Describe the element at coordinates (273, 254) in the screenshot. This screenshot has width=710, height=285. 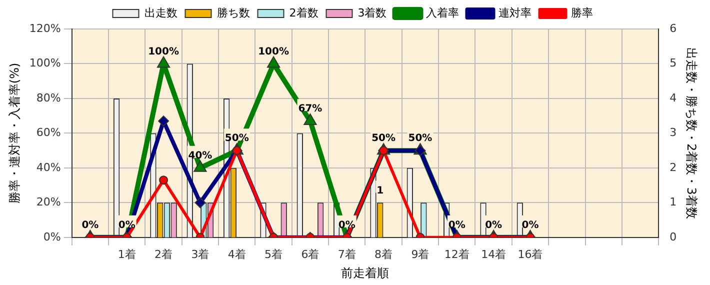
I see `x-tick-label: 5着` at that location.